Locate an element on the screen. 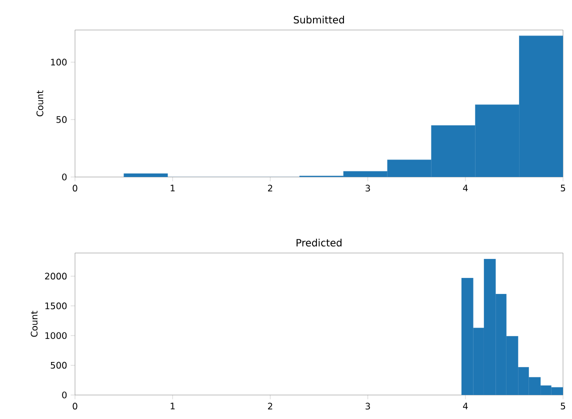 The image size is (572, 419). y-tick-label: 1000 is located at coordinates (56, 335).